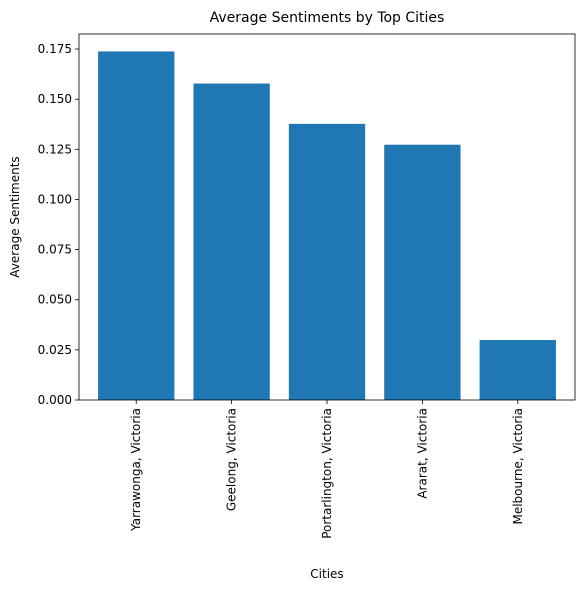 Image resolution: width=585 pixels, height=591 pixels. Describe the element at coordinates (55, 250) in the screenshot. I see `y-tick-label: 0.075` at that location.